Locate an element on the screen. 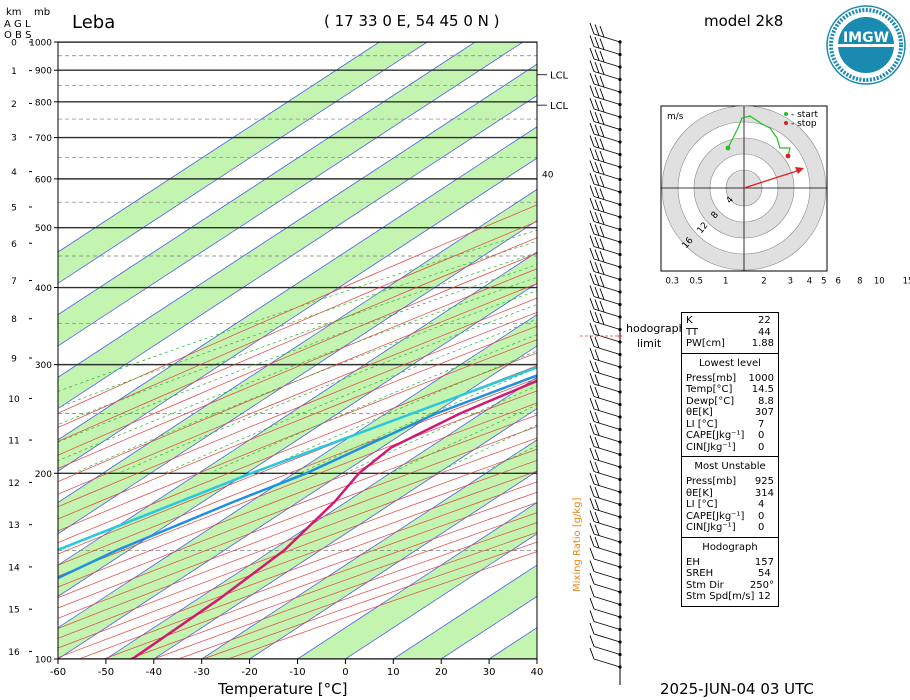 The width and height of the screenshot is (910, 700). mixing-ratio-labels: 0.30.51234568101520253035 is located at coordinates (788, 282).